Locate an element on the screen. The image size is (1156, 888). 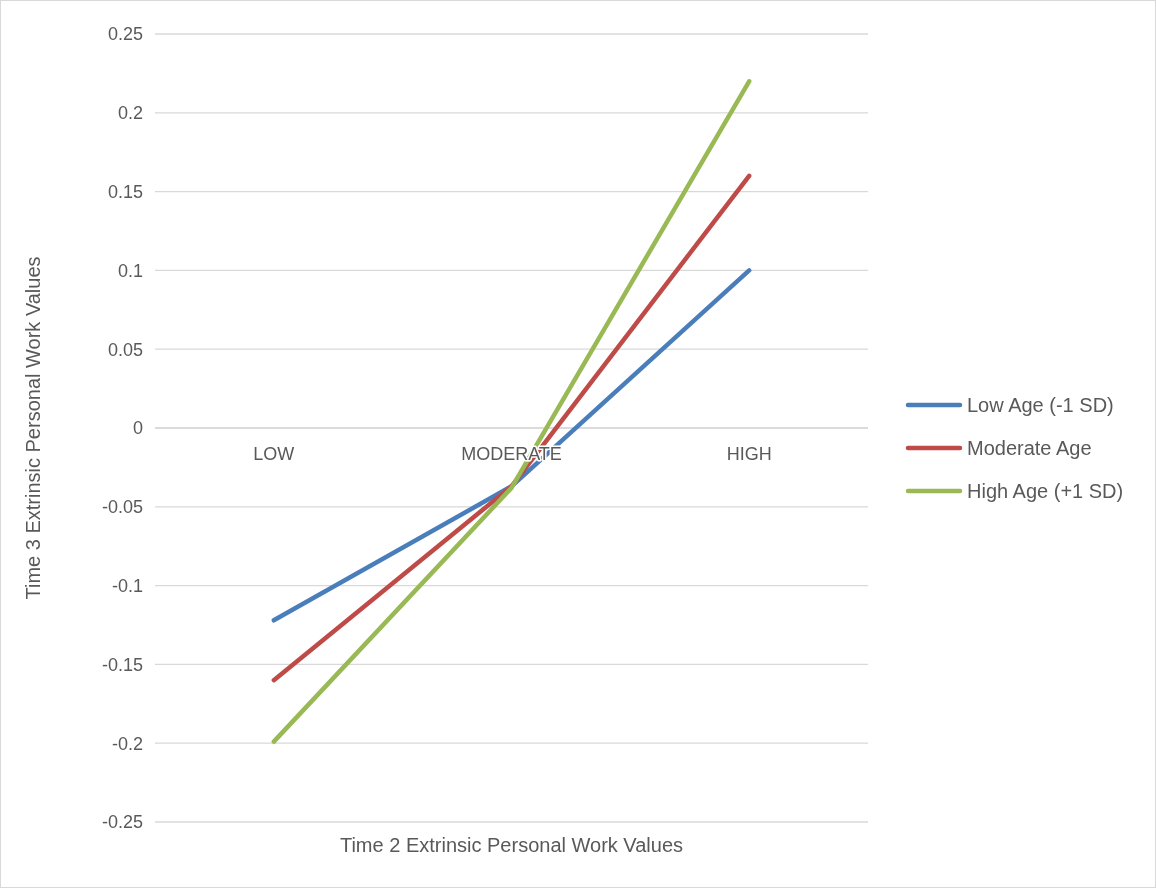
y-tick-label: 0 is located at coordinates (137, 428).